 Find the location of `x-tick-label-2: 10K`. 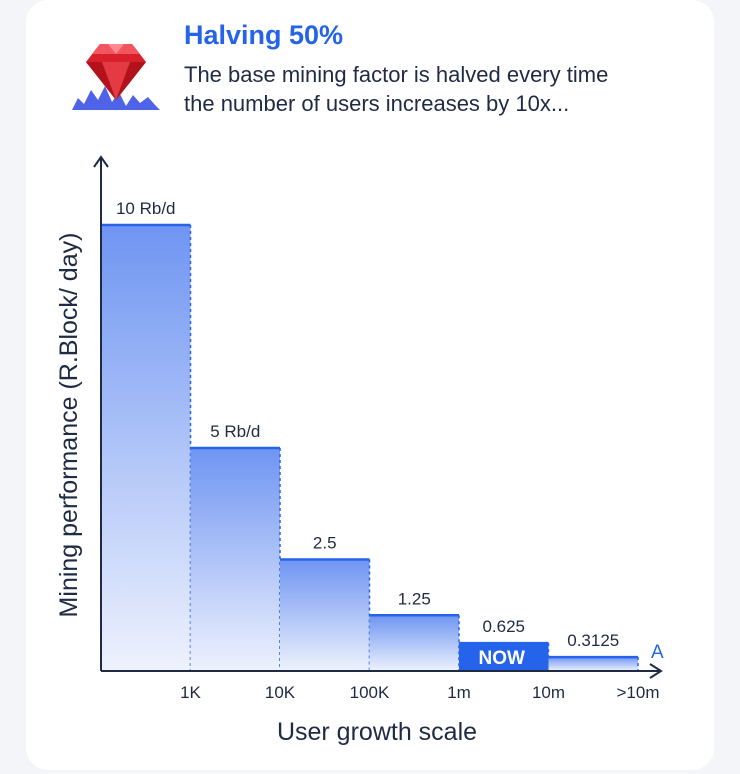

x-tick-label-2: 10K is located at coordinates (280, 692).